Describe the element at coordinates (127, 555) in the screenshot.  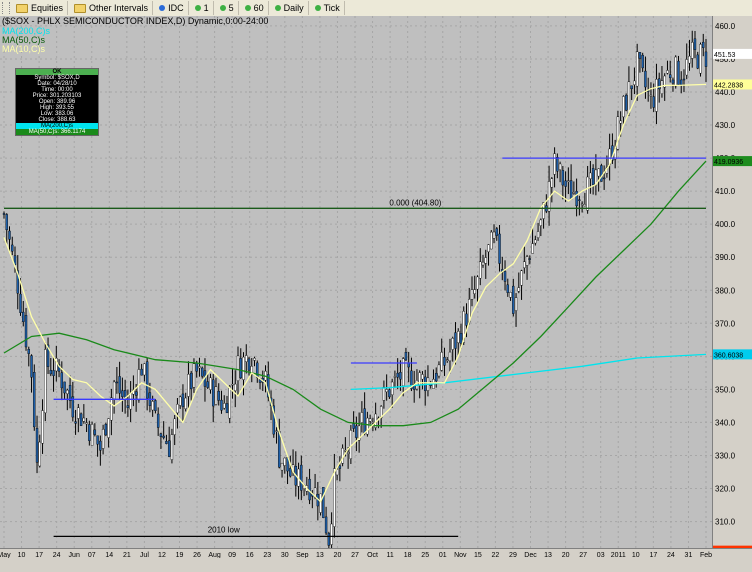
I see `x-tick-label: 21` at that location.